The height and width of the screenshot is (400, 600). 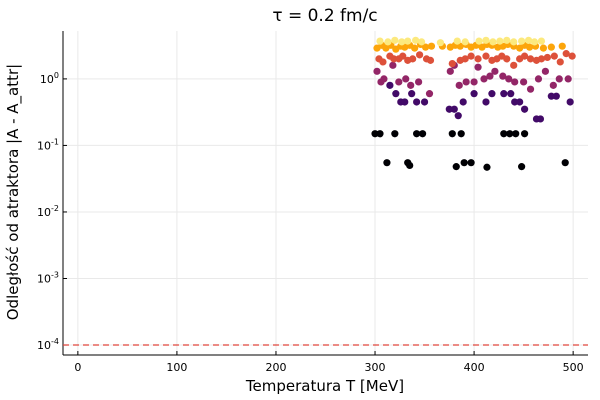 I want to click on y-axis-title: Odległość od atraktora |A - A_attr|, so click(x=13, y=192).